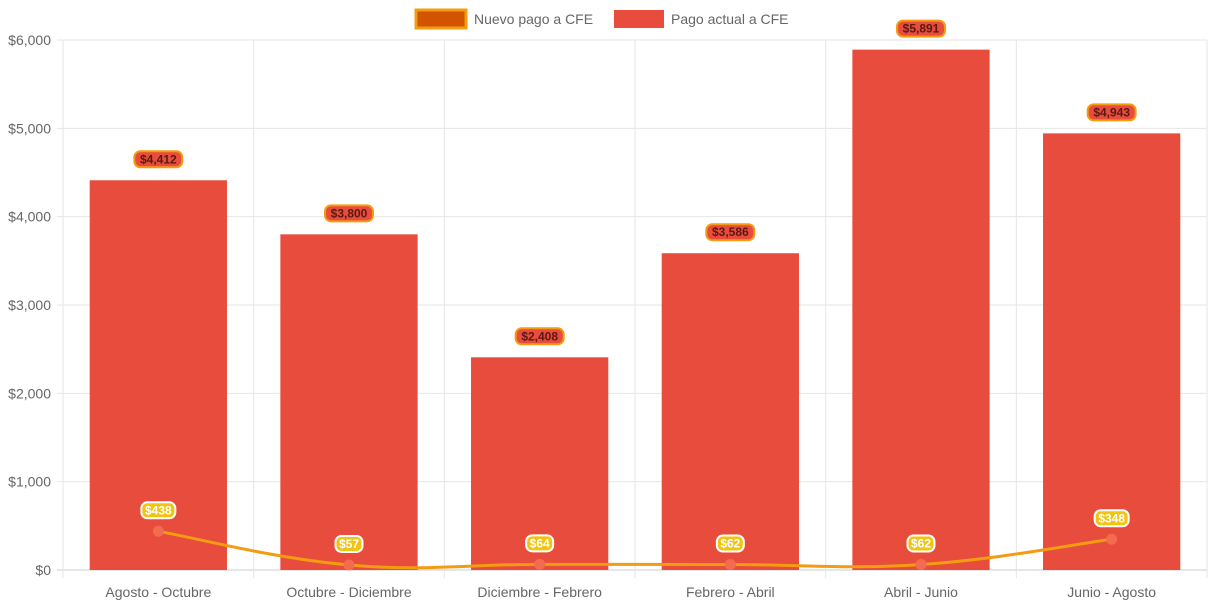 The width and height of the screenshot is (1213, 606). I want to click on y-tick-label: $0, so click(43, 570).